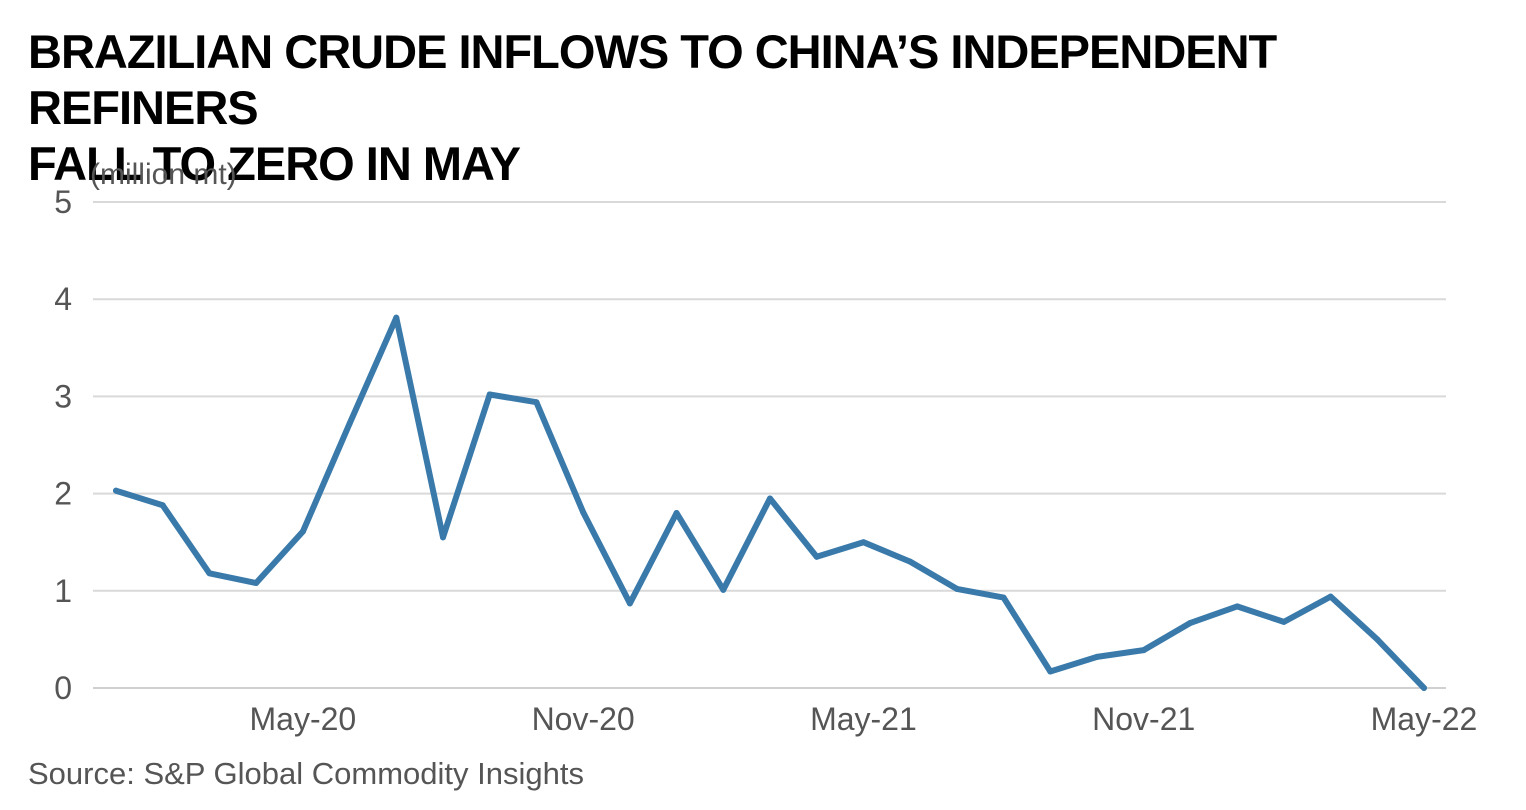 The height and width of the screenshot is (810, 1526). I want to click on x-tick-label-may-20: May-20, so click(303, 719).